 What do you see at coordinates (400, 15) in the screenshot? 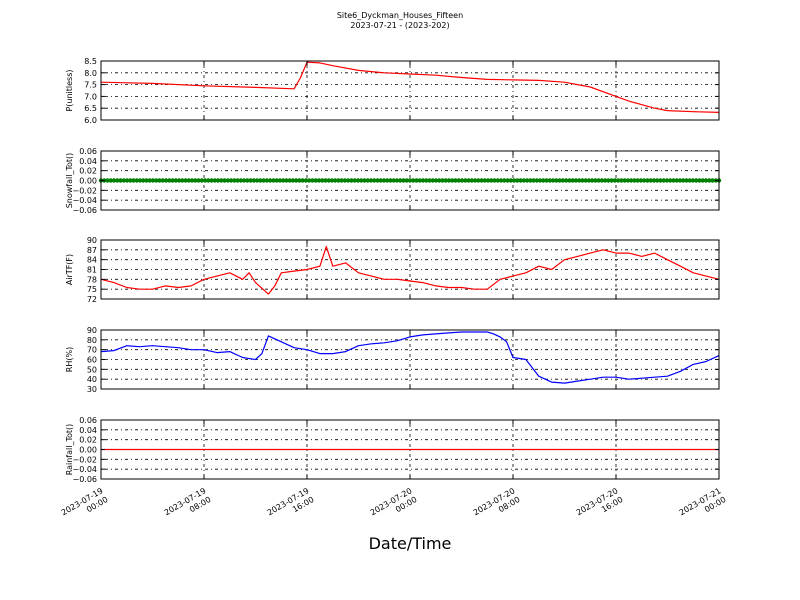
I see `chart-title-main: Site6_Dyckman_Houses_Fifteen` at bounding box center [400, 15].